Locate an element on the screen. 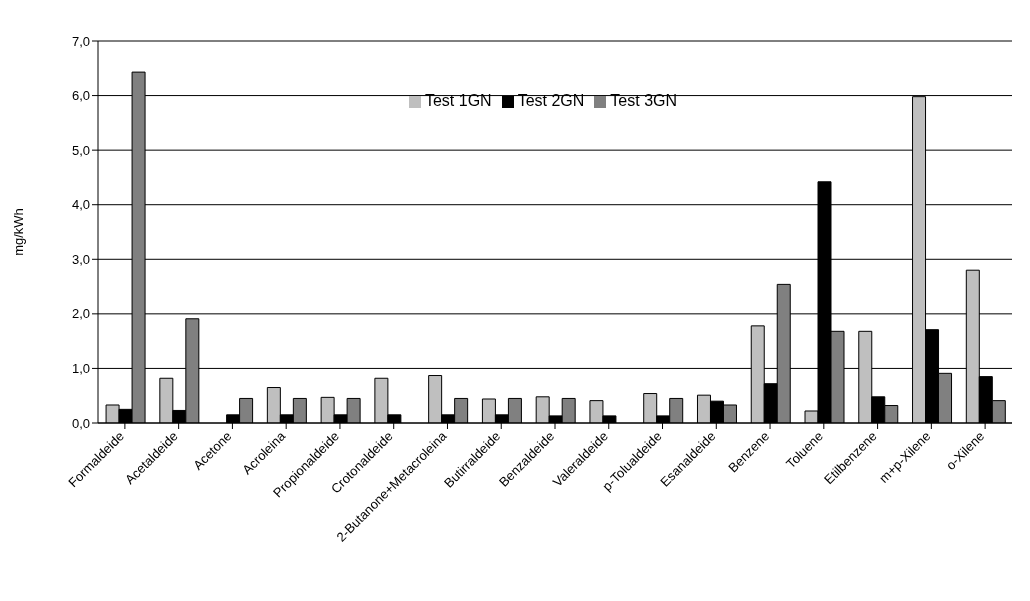 The width and height of the screenshot is (1030, 601). y-tick-label: 5,0 is located at coordinates (80, 150).